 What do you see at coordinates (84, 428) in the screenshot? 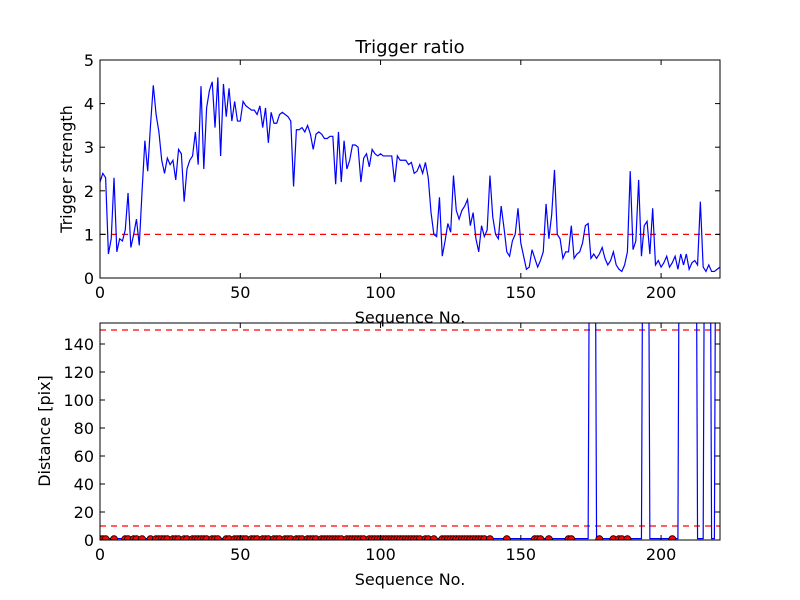
I see `bottom-y-tick-label: 80` at bounding box center [84, 428].